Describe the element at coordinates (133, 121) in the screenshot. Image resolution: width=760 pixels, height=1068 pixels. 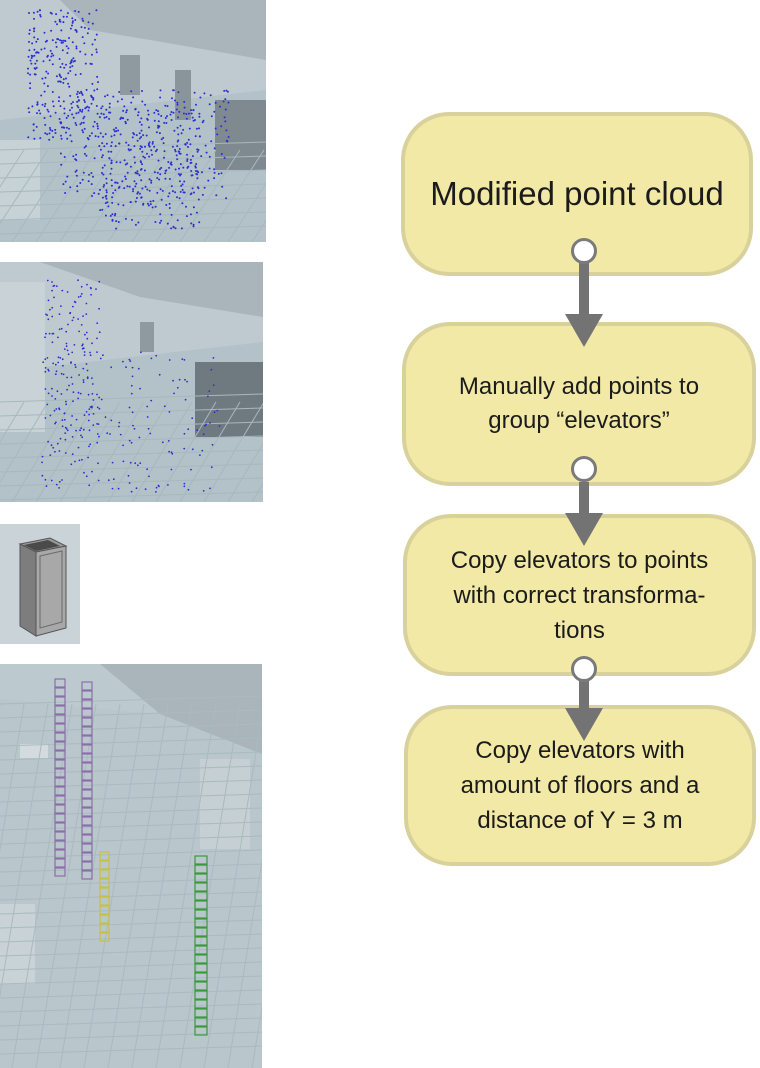
I see `render-svg` at that location.